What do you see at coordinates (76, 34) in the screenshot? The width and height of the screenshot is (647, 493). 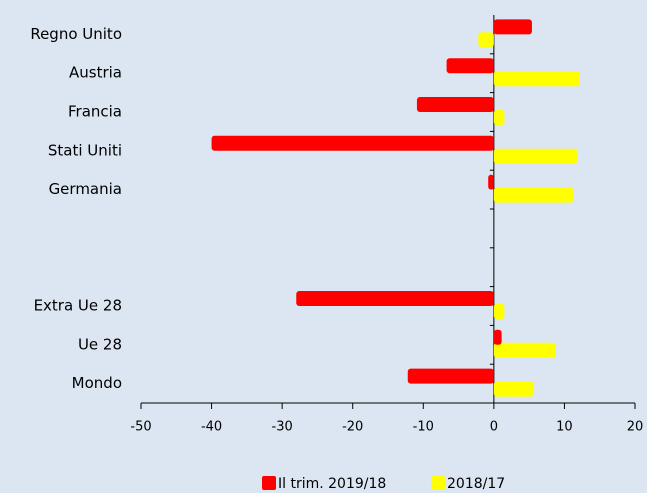 I see `category-label: Regno Unito` at bounding box center [76, 34].